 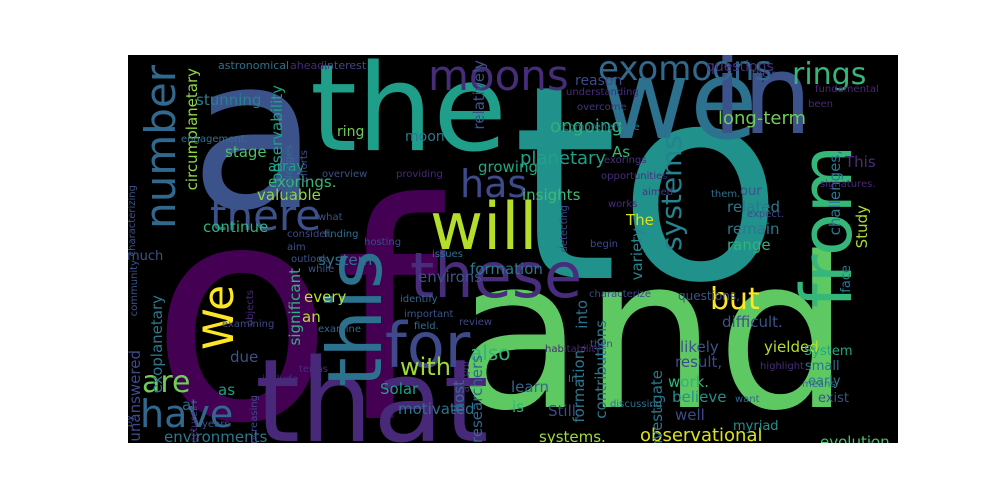 What do you see at coordinates (563, 158) in the screenshot?
I see `word-planetary: planetary` at bounding box center [563, 158].